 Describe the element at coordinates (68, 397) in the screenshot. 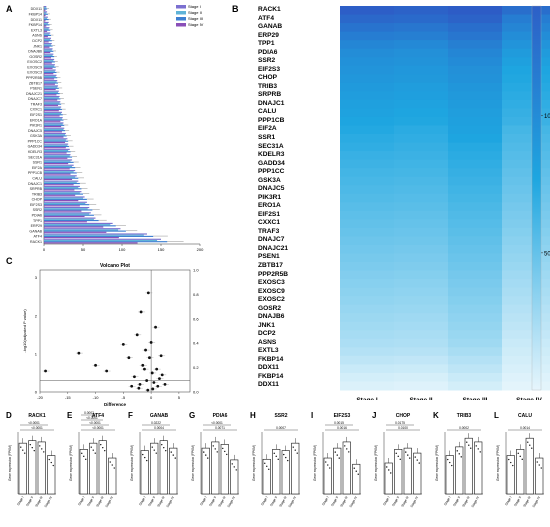

I see `panel-c-x-tick-label: -15` at that location.